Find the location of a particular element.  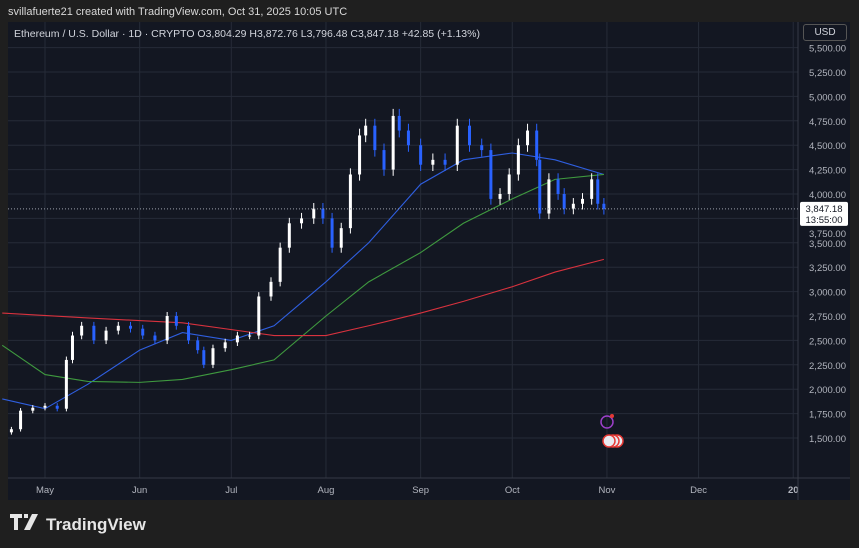

price-tick-label: 3,250.00 is located at coordinates (827, 268).